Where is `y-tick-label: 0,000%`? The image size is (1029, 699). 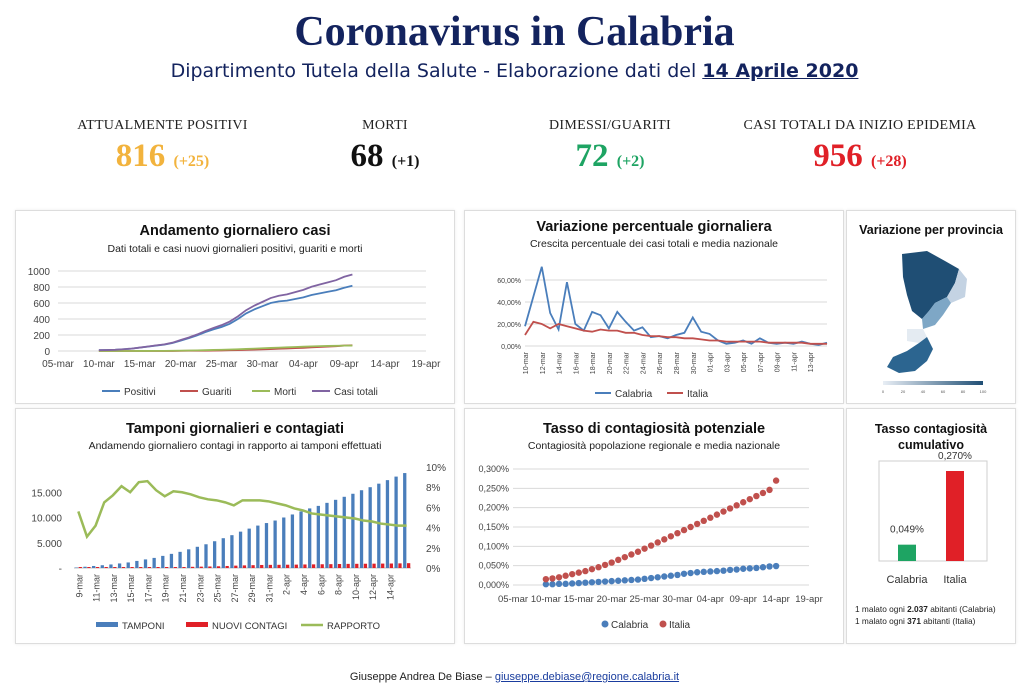
y-tick-label: 0,000% is located at coordinates (493, 585).